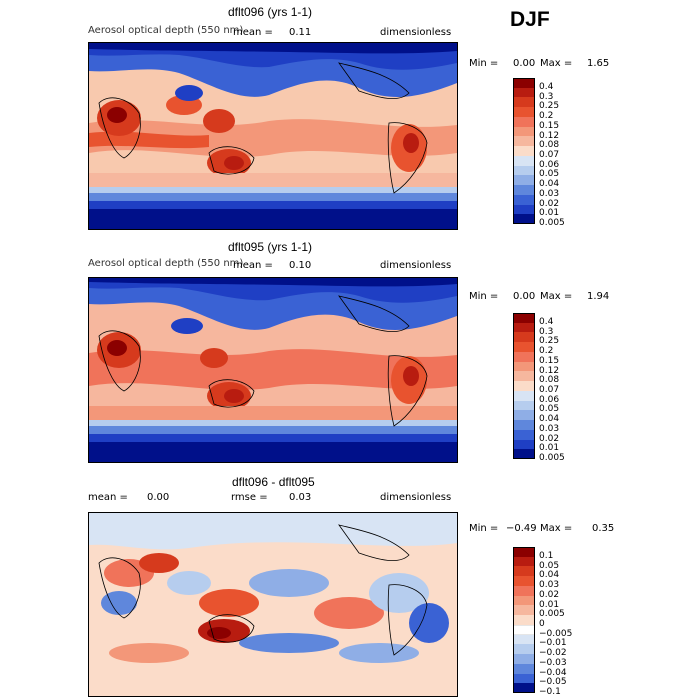 This screenshot has width=700, height=700. Describe the element at coordinates (556, 633) in the screenshot. I see `colorbar-tick-label: −0.005` at that location.